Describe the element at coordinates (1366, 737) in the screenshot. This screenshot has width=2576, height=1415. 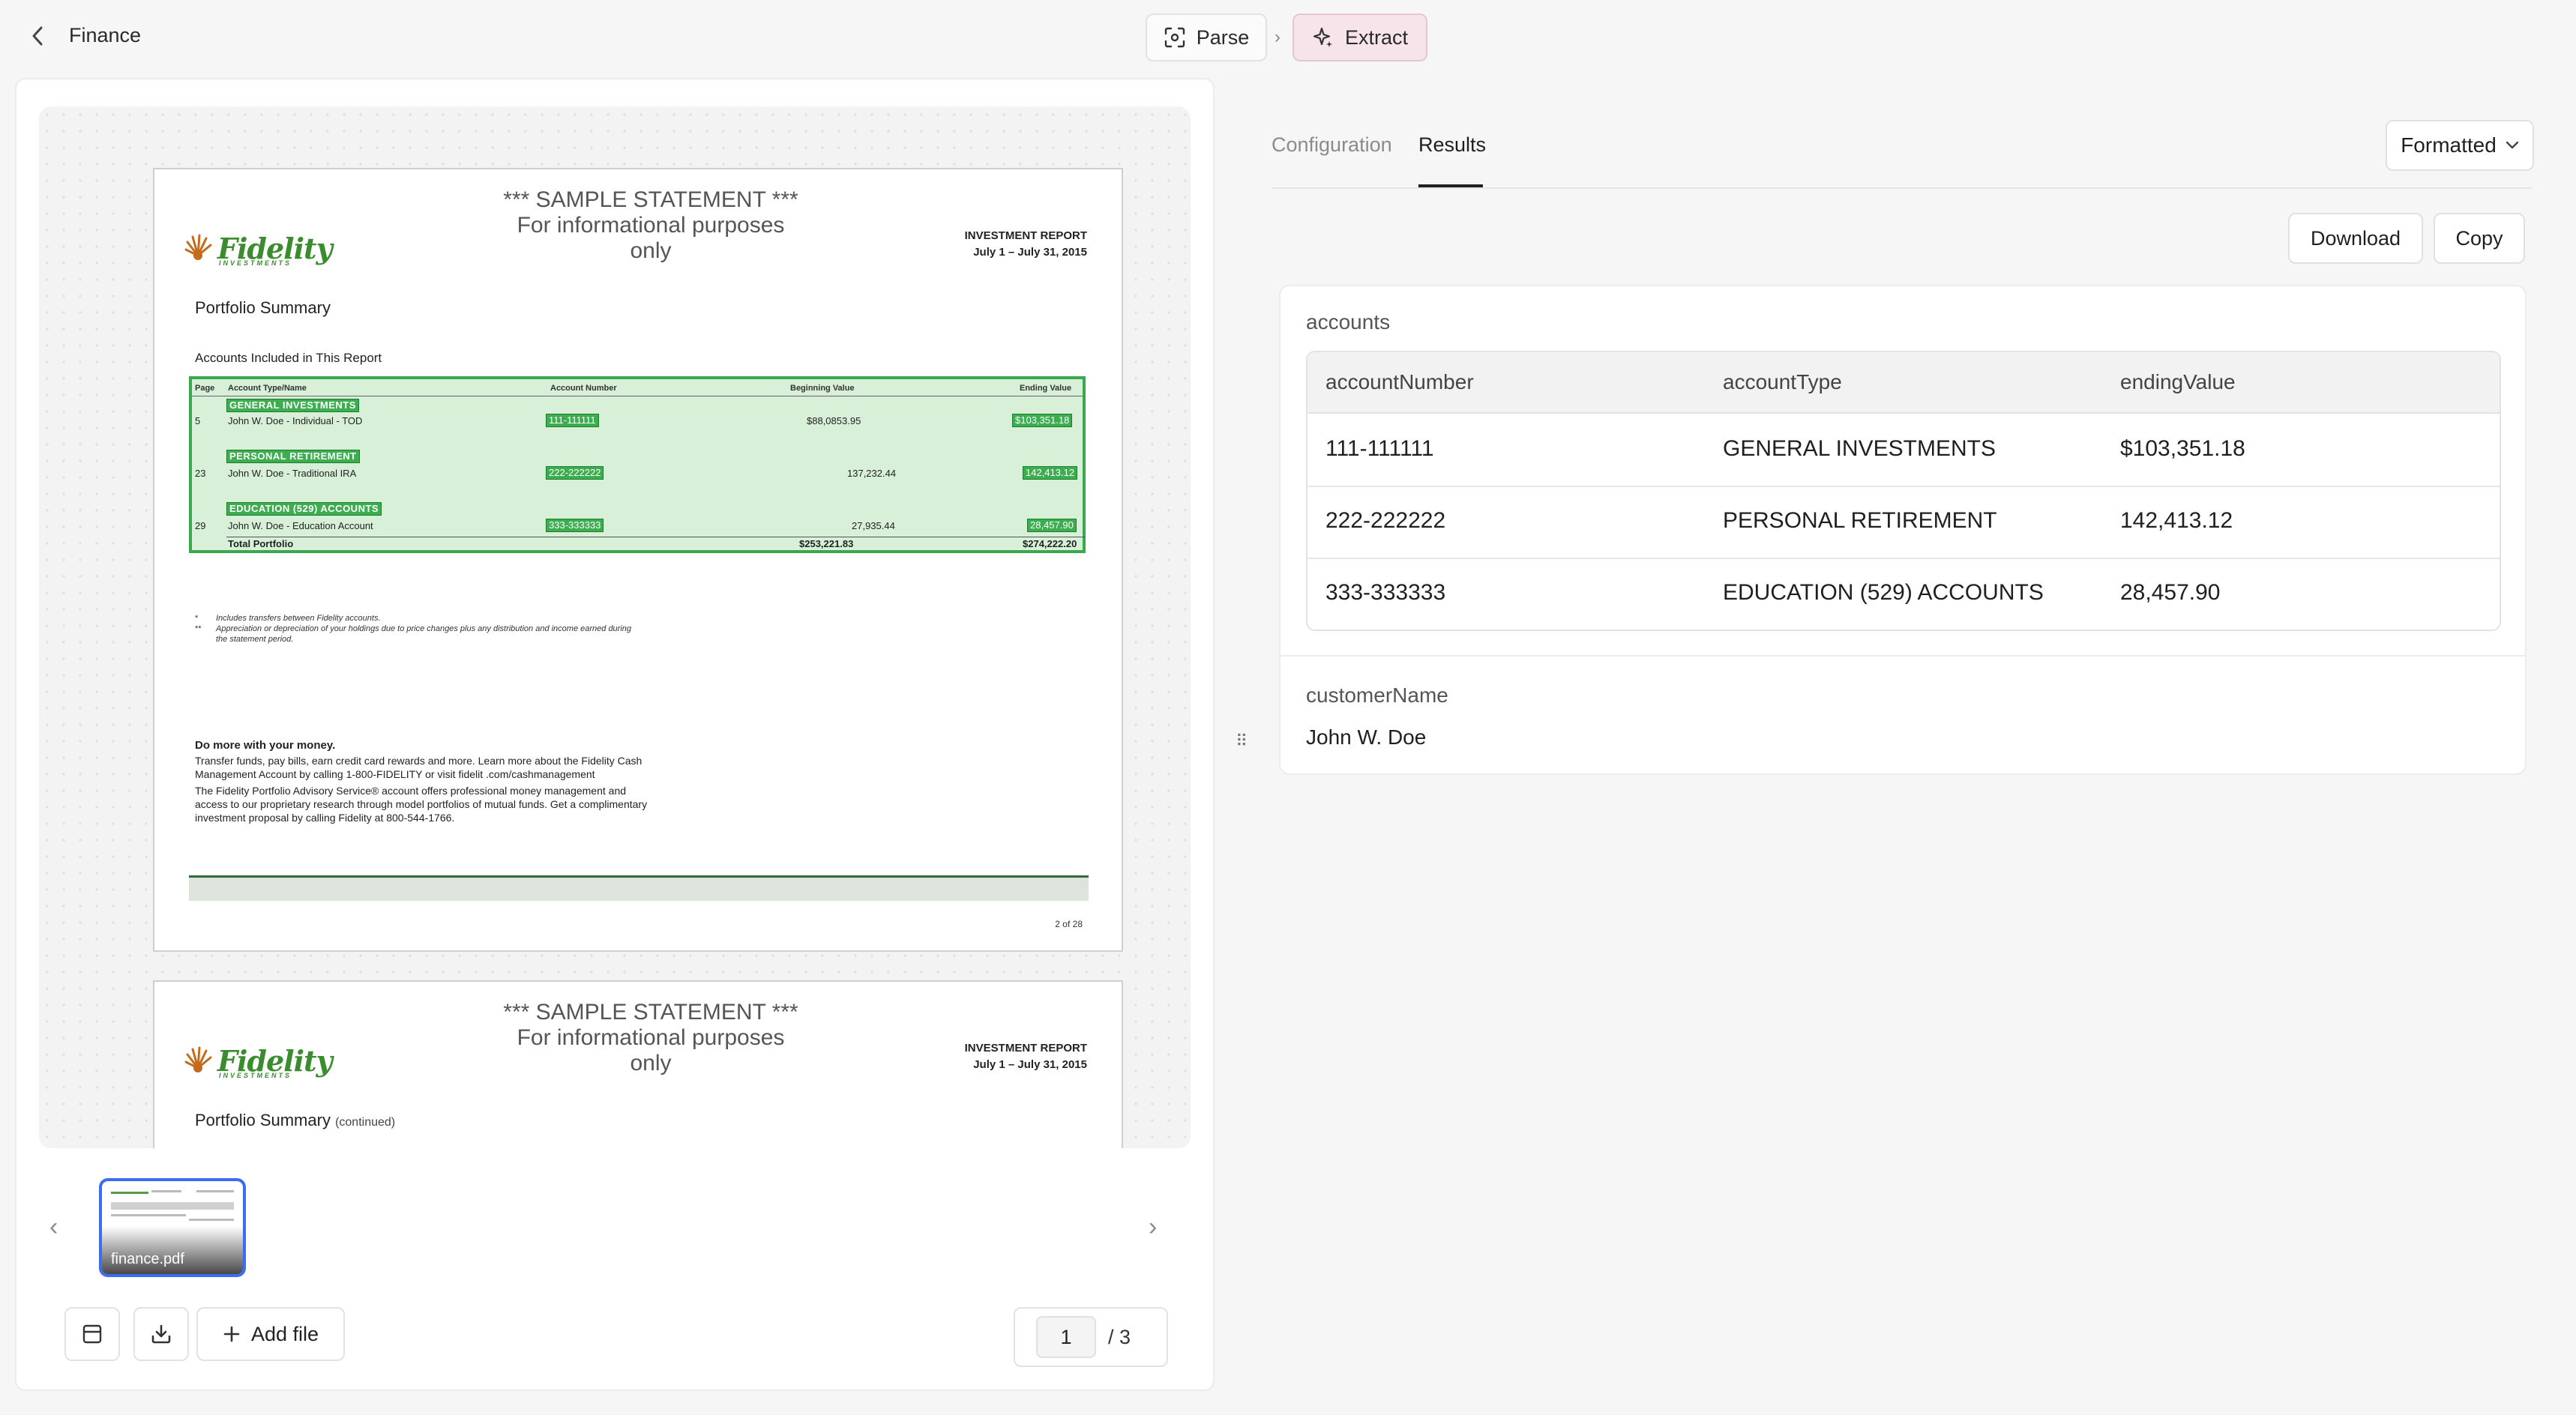
I see `customer-name-value: John W. Doe` at that location.